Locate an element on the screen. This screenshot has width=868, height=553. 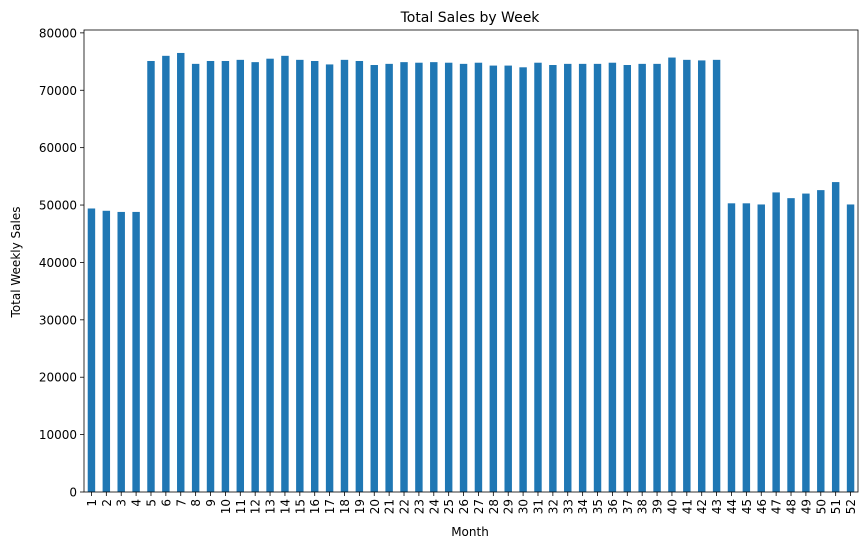
y-tick-label: 60000 is located at coordinates (58, 148).